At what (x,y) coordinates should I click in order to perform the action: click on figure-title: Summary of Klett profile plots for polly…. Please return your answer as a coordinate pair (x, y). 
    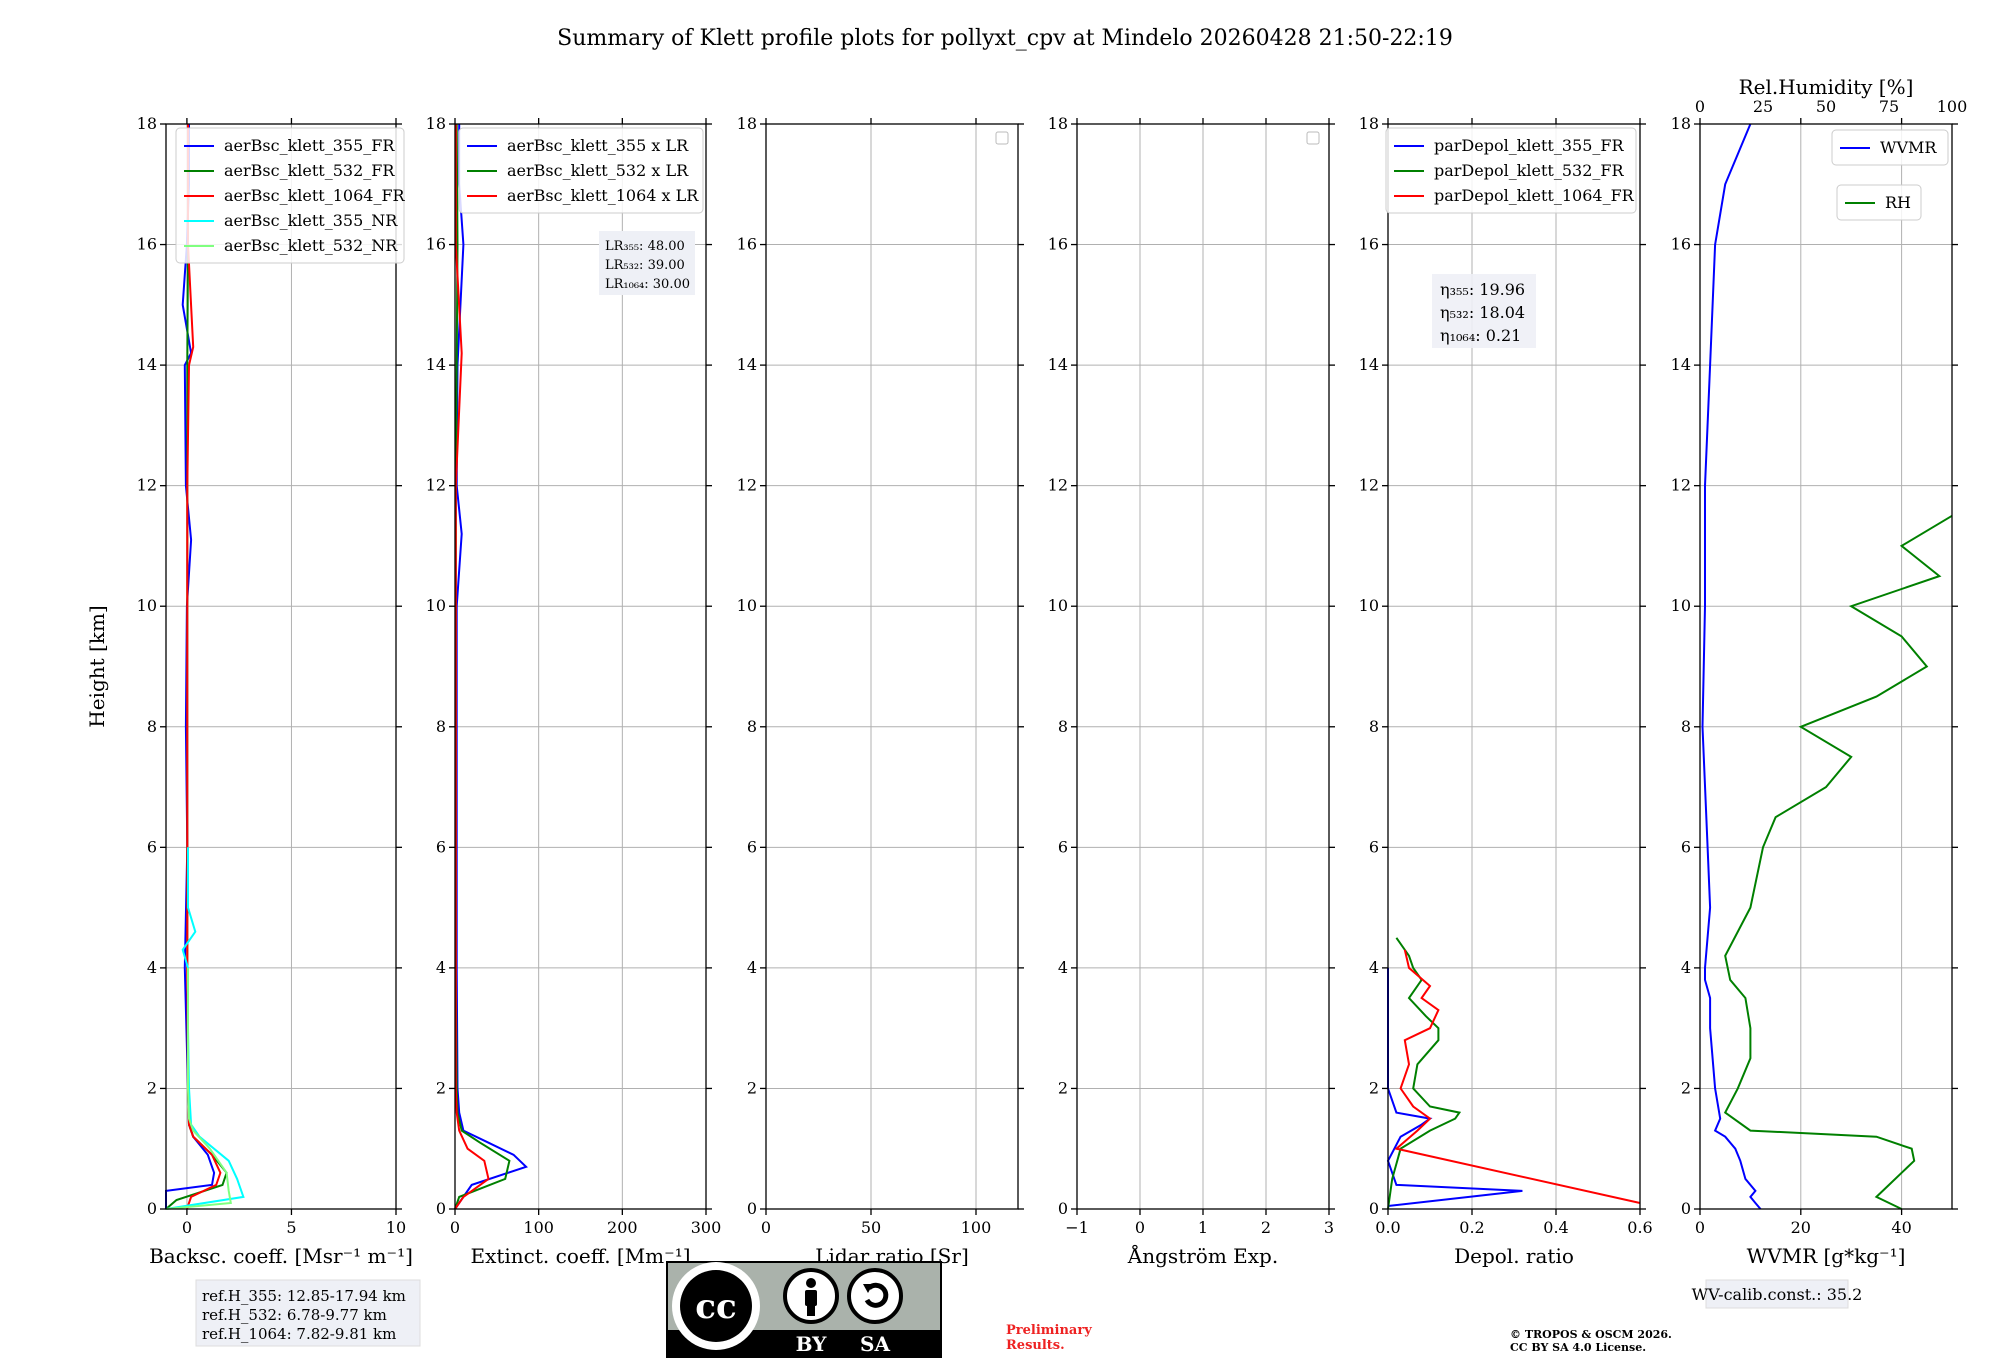
    Looking at the image, I should click on (1005, 38).